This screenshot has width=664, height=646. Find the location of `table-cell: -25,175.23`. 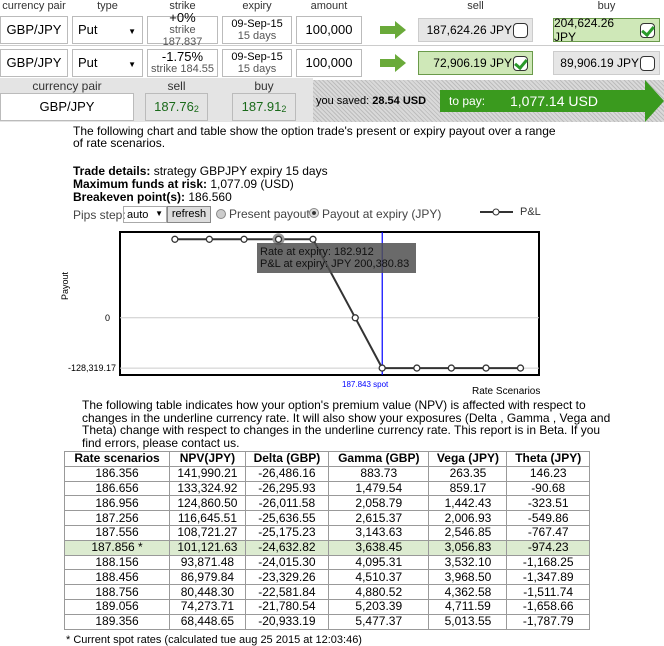

table-cell: -25,175.23 is located at coordinates (287, 532).